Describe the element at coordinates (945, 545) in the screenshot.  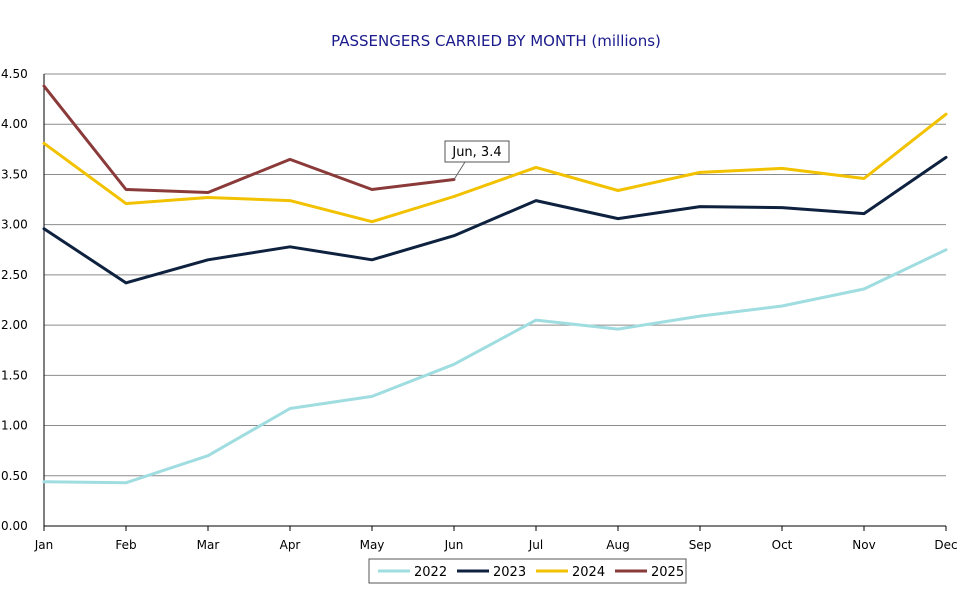
I see `x-tick-label: Dec` at that location.